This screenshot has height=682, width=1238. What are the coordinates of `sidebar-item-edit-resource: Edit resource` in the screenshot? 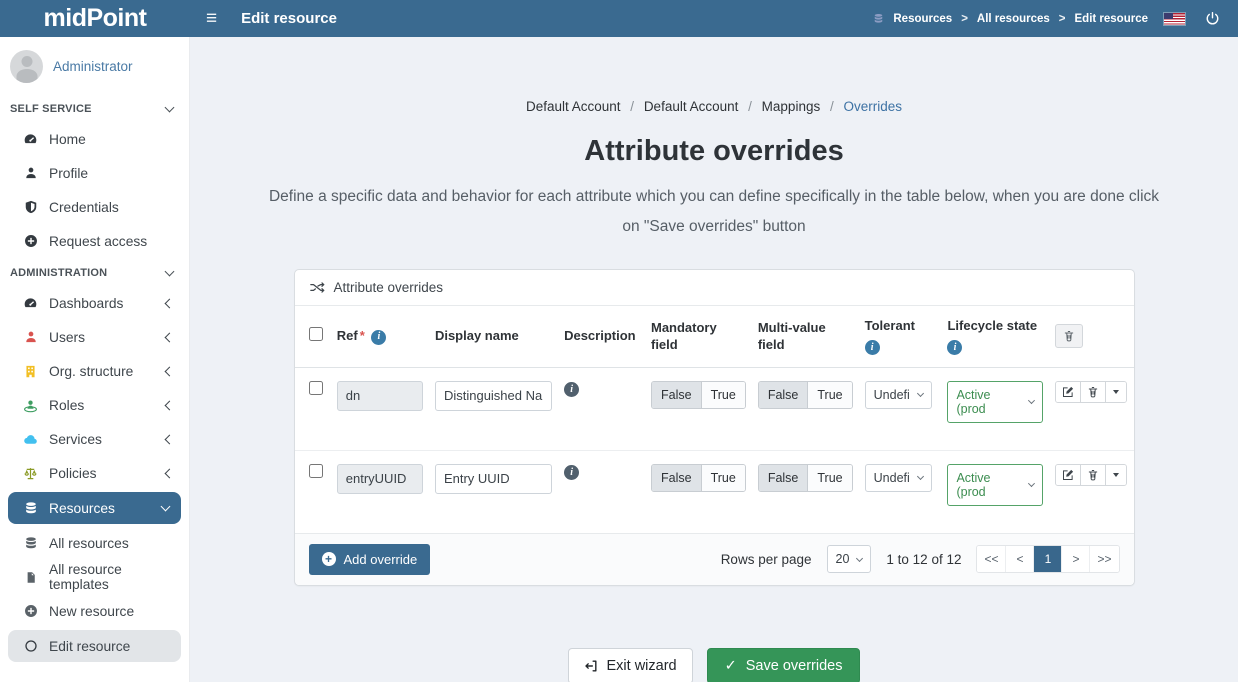 It's located at (94, 646).